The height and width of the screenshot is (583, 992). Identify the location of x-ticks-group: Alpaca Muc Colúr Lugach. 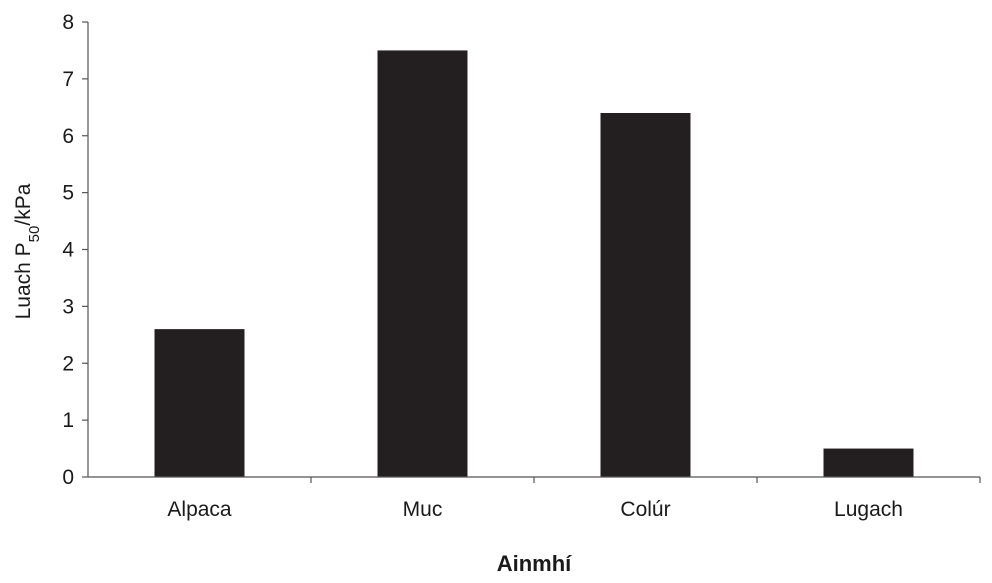
(574, 499).